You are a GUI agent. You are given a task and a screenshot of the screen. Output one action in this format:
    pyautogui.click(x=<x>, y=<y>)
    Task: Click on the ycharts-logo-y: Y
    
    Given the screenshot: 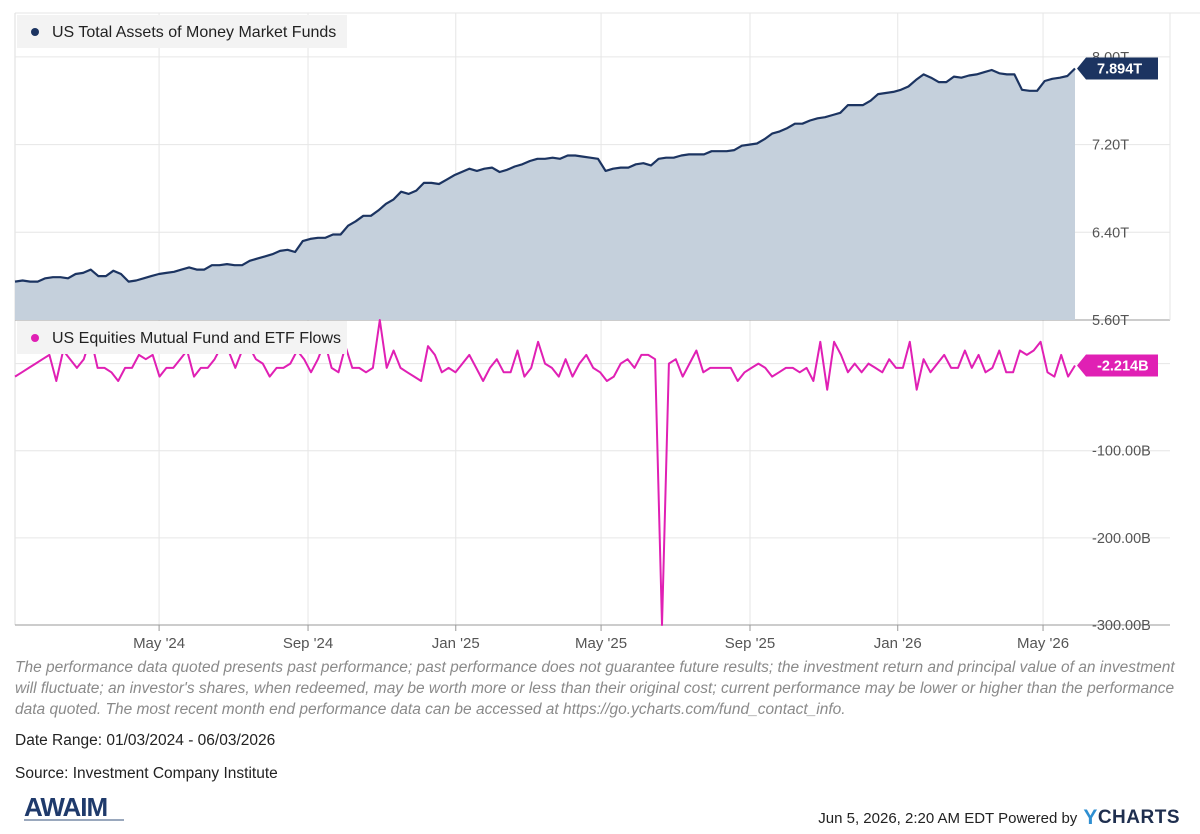 What is the action you would take?
    pyautogui.click(x=1090, y=817)
    